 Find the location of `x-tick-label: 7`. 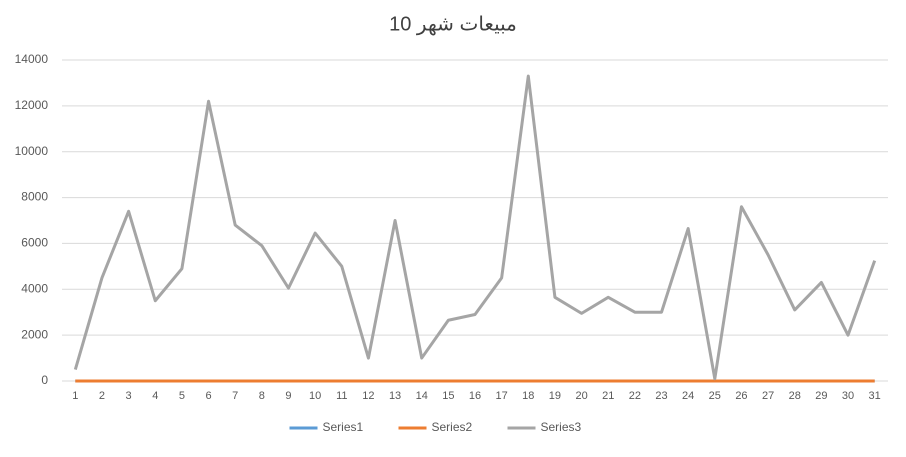

x-tick-label: 7 is located at coordinates (235, 396).